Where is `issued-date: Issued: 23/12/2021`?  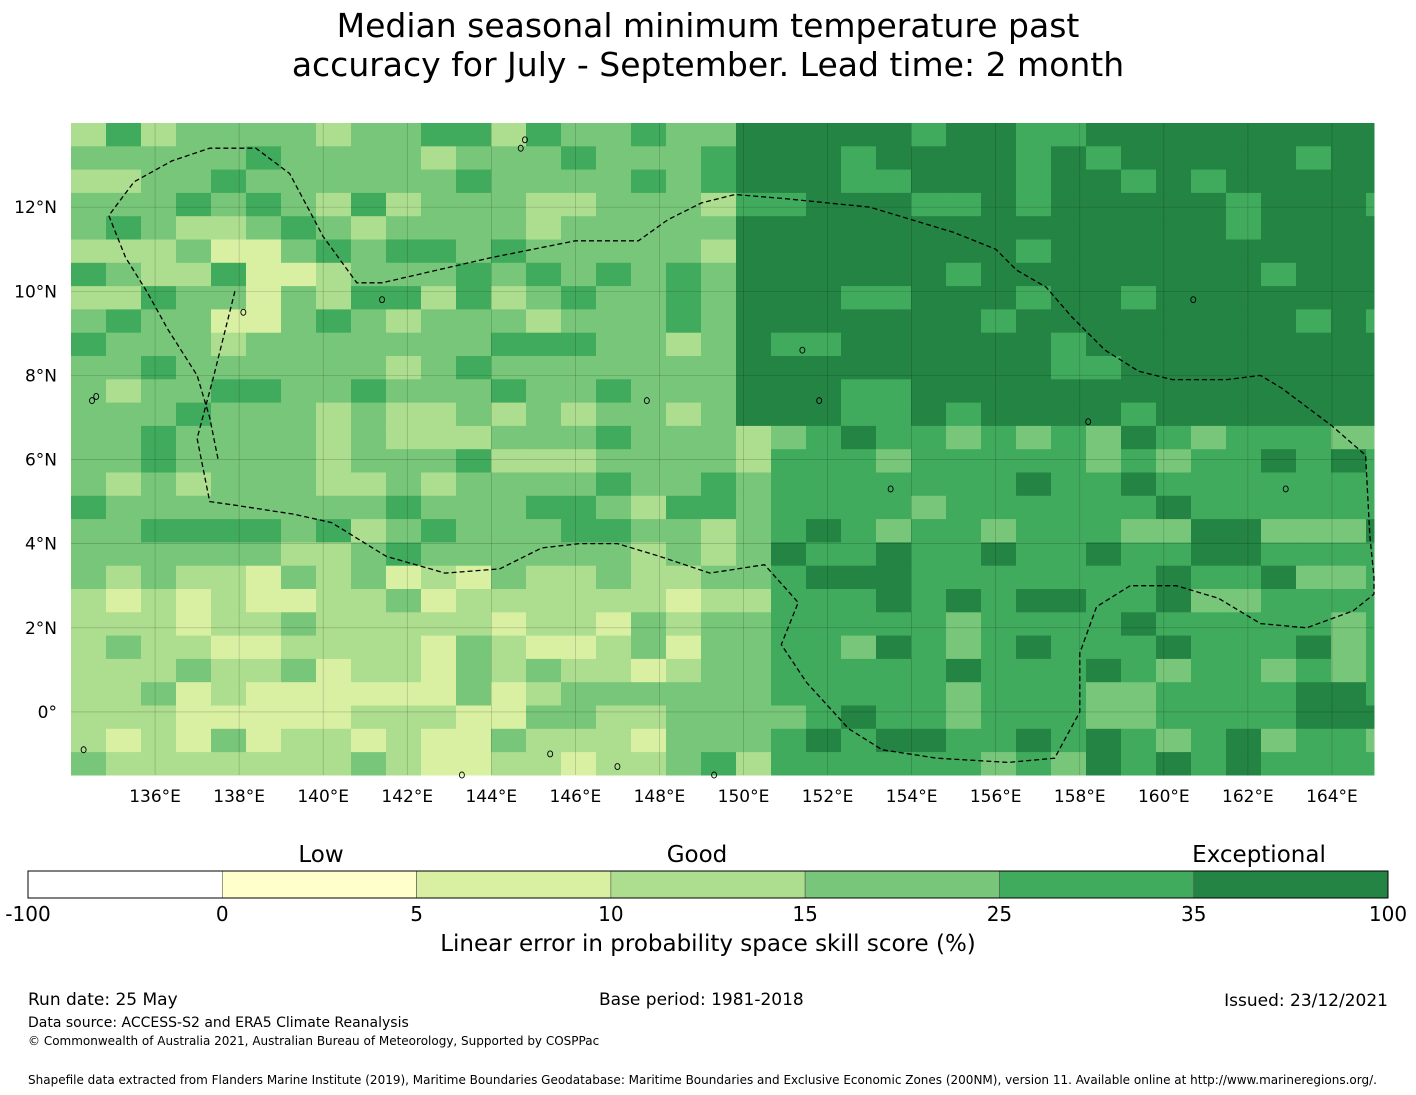 issued-date: Issued: 23/12/2021 is located at coordinates (1306, 1001).